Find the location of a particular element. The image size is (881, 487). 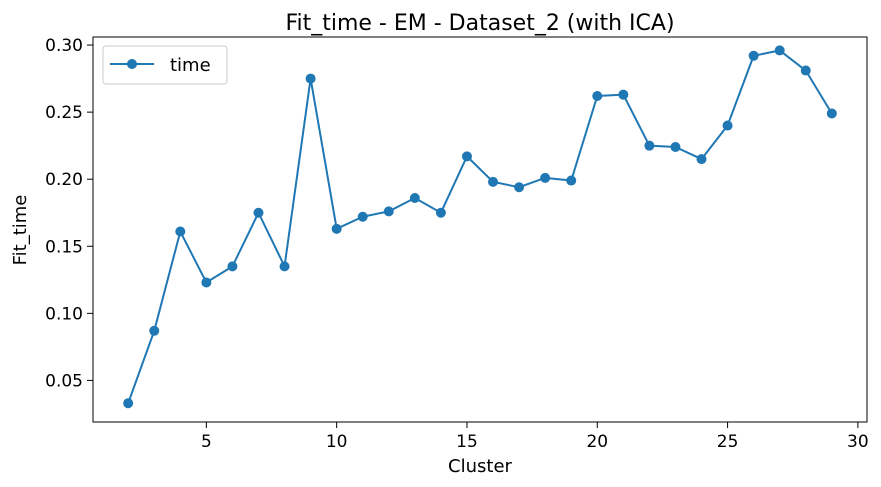

x-axis: 5 10 15 20 25 30 is located at coordinates (535, 437).